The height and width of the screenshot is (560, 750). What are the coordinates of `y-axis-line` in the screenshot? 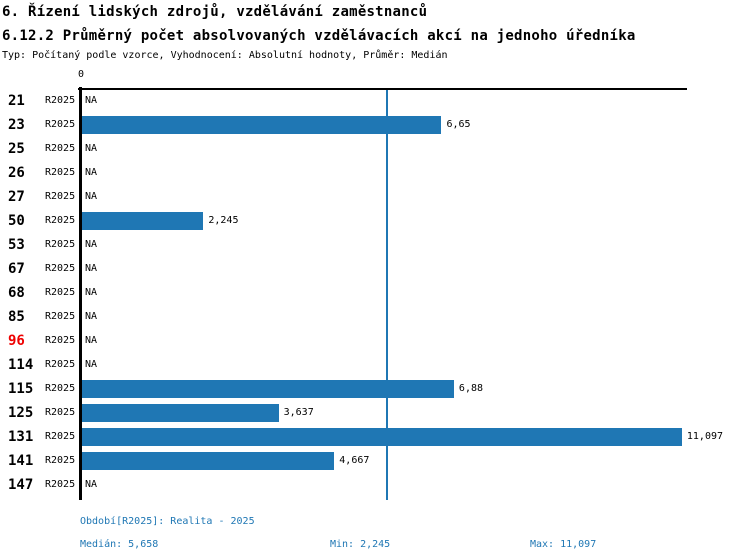 It's located at (80, 293).